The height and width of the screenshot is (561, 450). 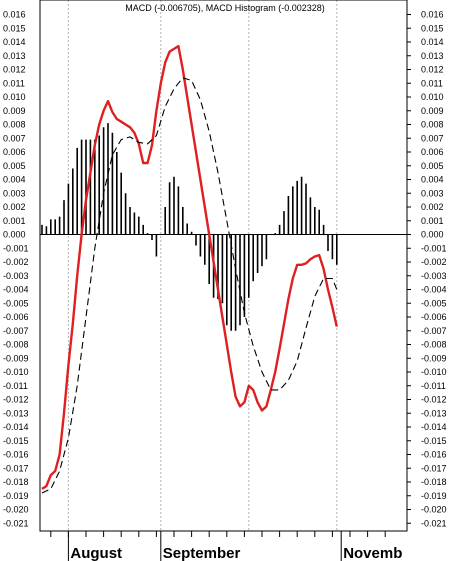 What do you see at coordinates (14, 70) in the screenshot?
I see `y-tick-label-left: 0.012` at bounding box center [14, 70].